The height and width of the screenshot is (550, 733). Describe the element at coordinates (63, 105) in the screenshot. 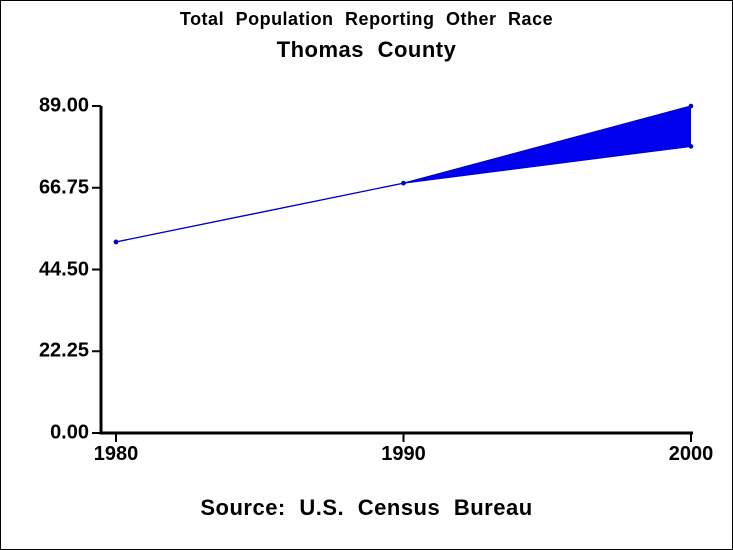

I see `y-tick-label: 89.00` at that location.